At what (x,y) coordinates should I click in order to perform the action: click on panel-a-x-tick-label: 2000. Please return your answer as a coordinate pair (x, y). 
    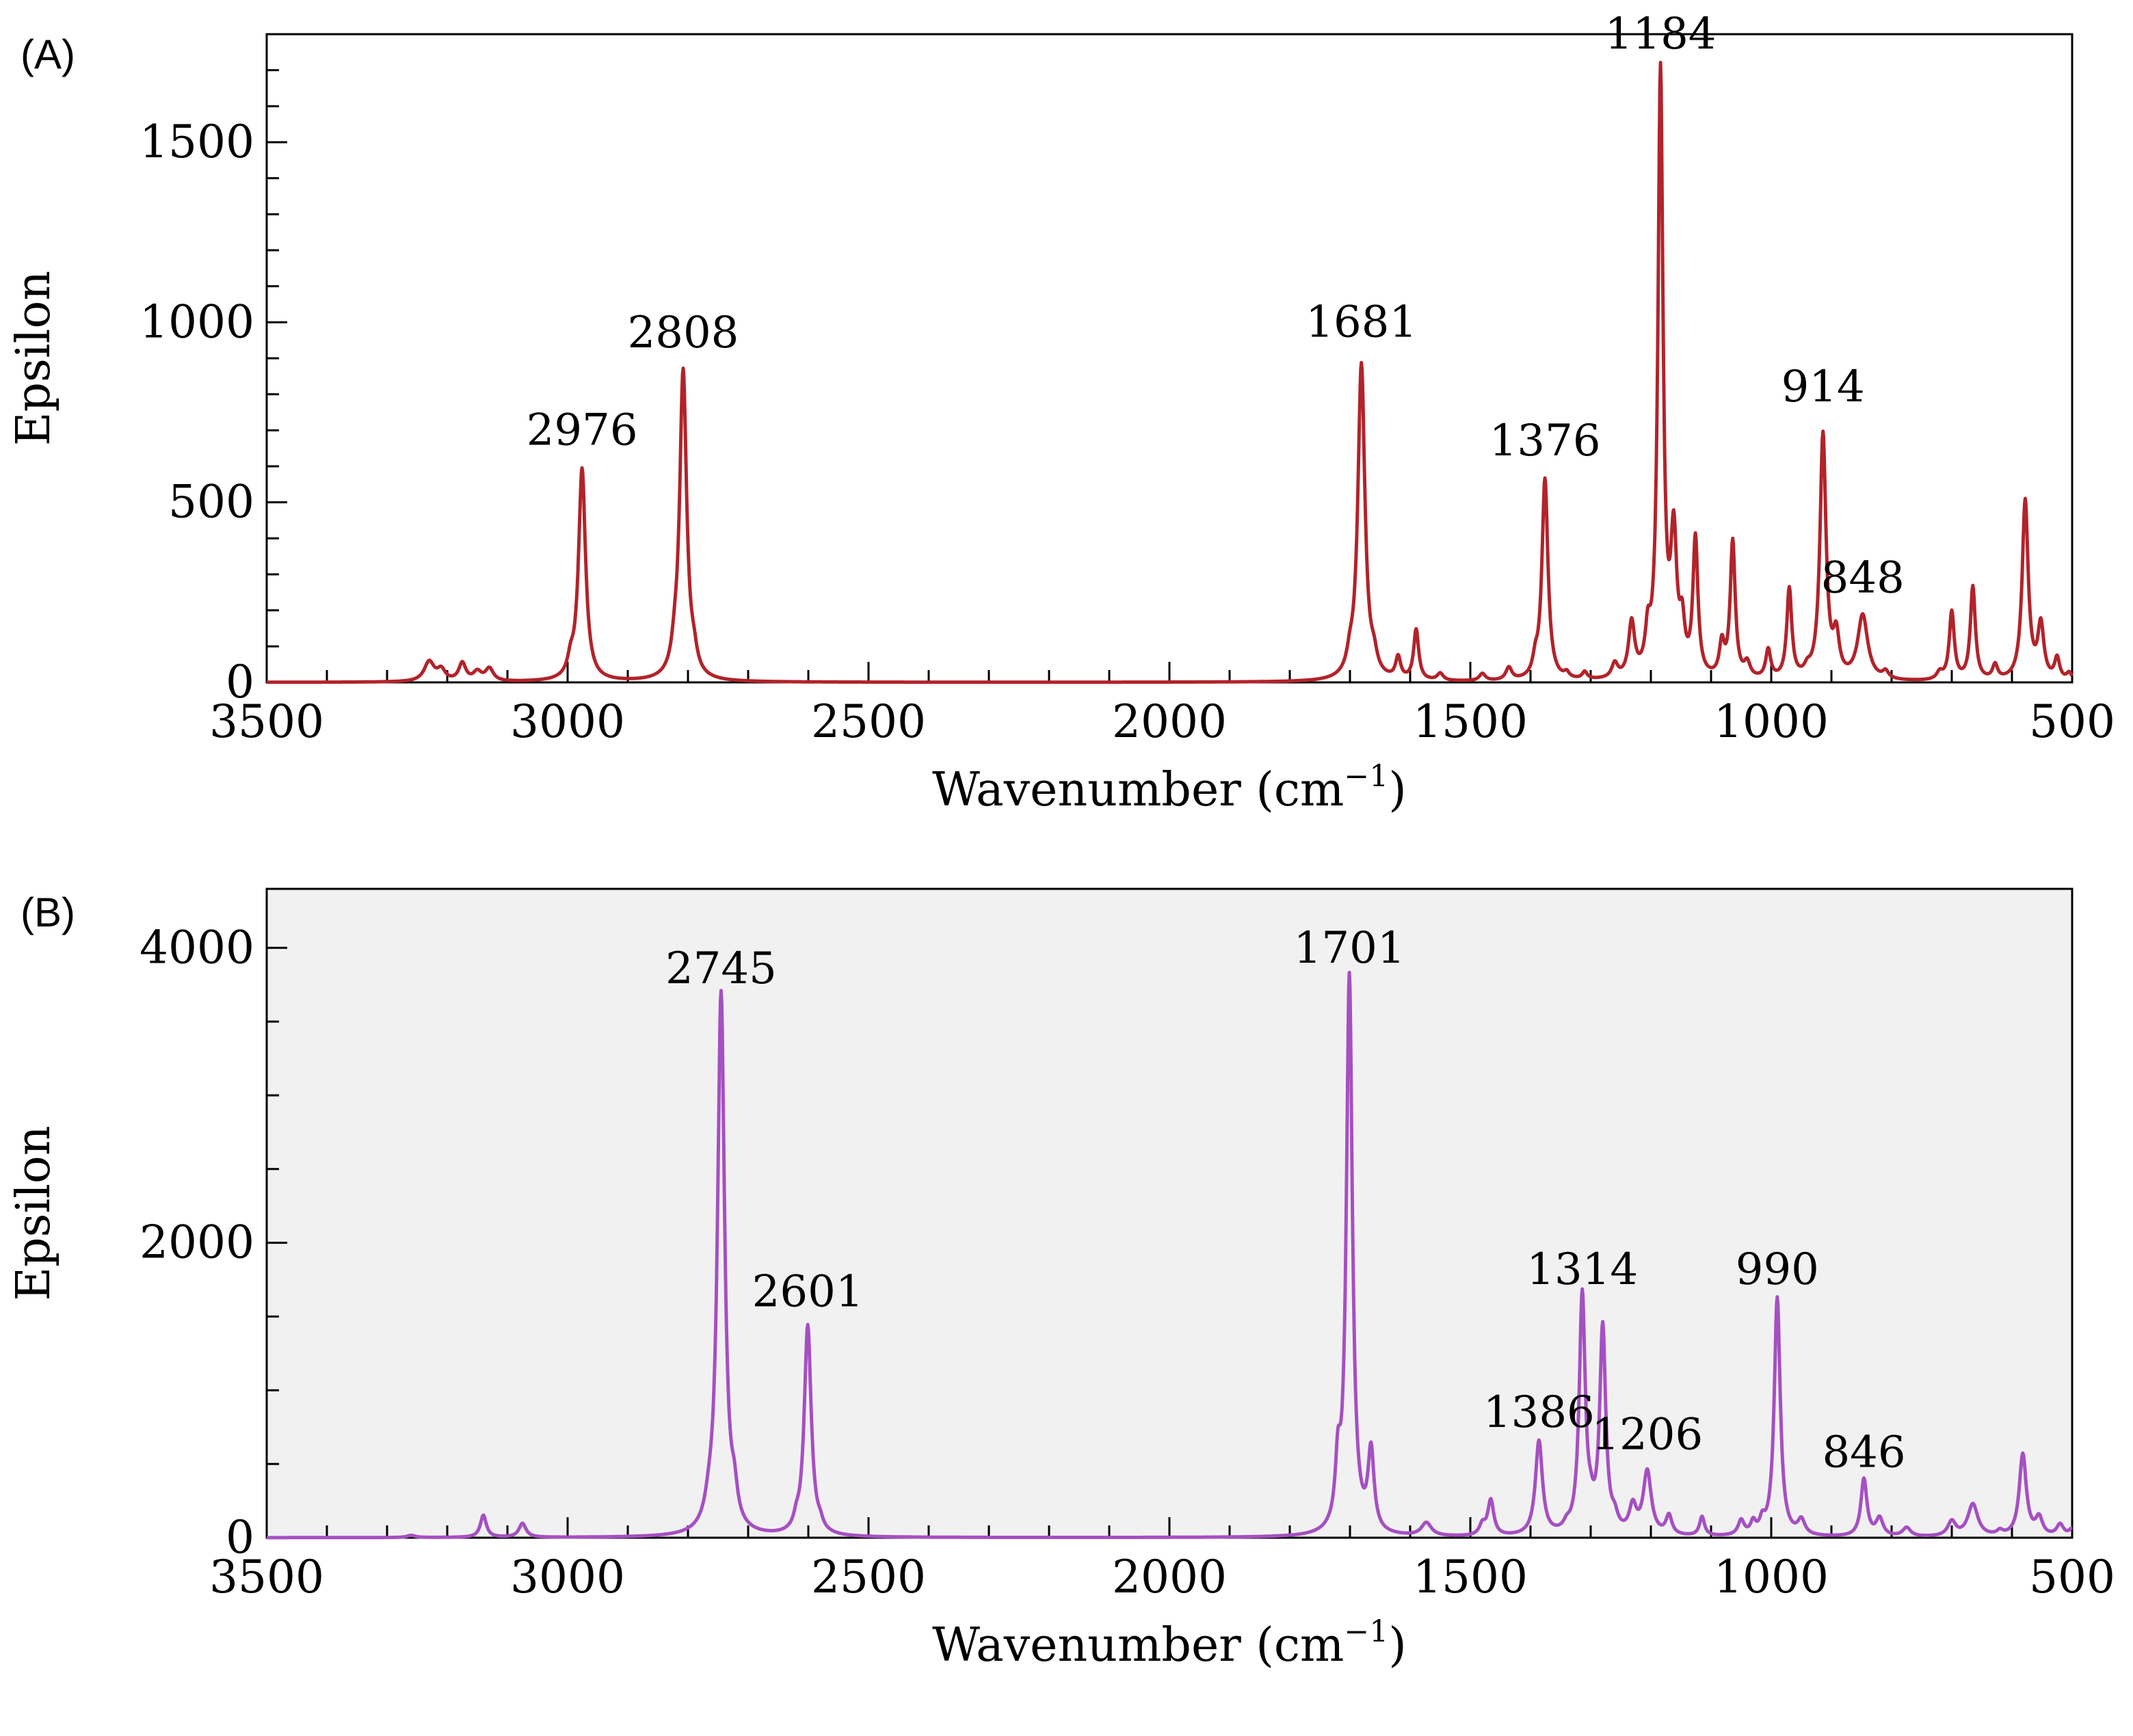
    Looking at the image, I should click on (1169, 721).